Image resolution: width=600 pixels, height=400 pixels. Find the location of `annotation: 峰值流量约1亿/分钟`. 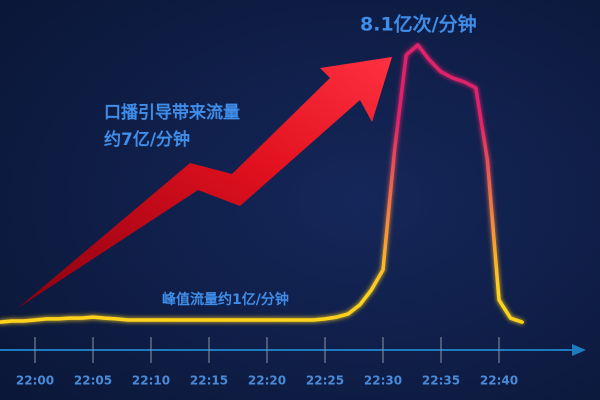

annotation: 峰值流量约1亿/分钟 is located at coordinates (225, 299).